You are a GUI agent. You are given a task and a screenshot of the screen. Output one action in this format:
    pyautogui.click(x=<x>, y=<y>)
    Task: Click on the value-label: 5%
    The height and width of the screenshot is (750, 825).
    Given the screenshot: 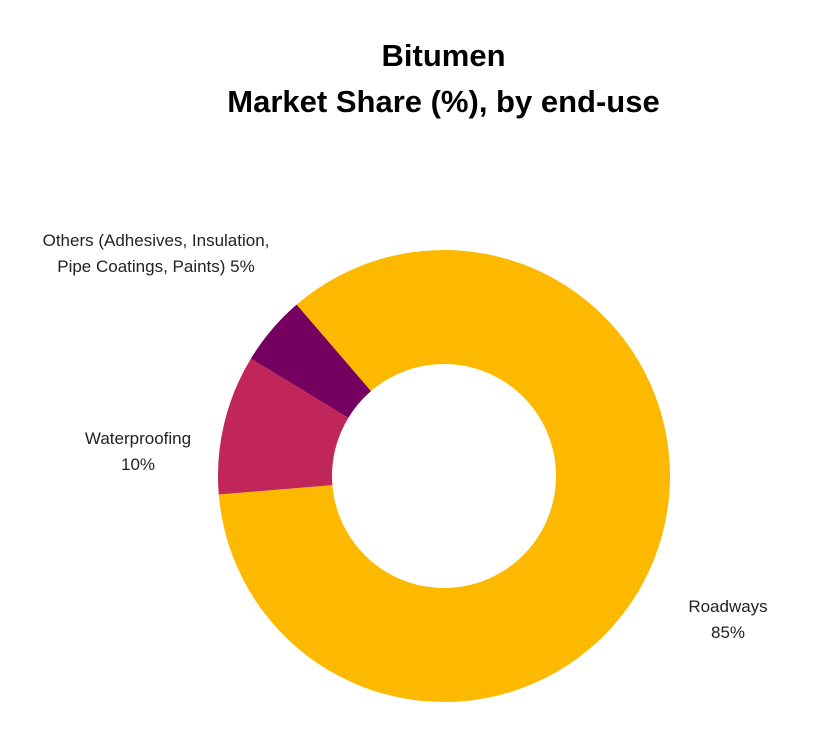 What is the action you would take?
    pyautogui.click(x=242, y=266)
    